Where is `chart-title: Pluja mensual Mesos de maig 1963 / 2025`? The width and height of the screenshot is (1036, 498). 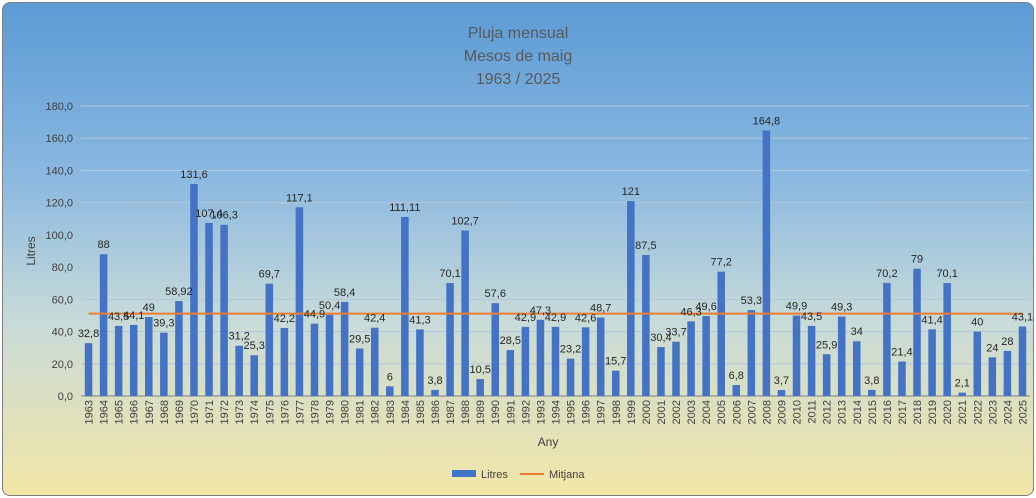 chart-title: Pluja mensual Mesos de maig 1963 / 2025 is located at coordinates (518, 56).